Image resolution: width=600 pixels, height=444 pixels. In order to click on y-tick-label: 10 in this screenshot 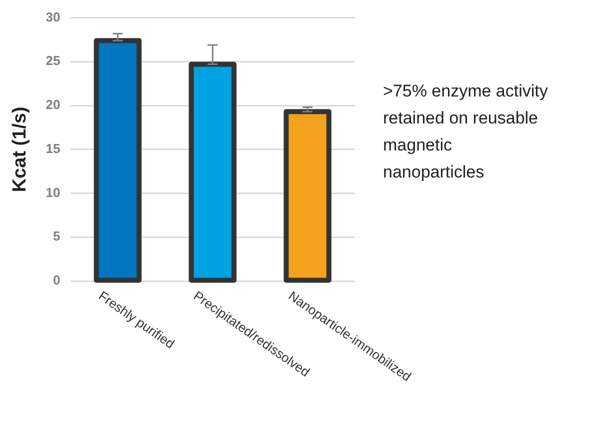, I will do `click(53, 192)`.